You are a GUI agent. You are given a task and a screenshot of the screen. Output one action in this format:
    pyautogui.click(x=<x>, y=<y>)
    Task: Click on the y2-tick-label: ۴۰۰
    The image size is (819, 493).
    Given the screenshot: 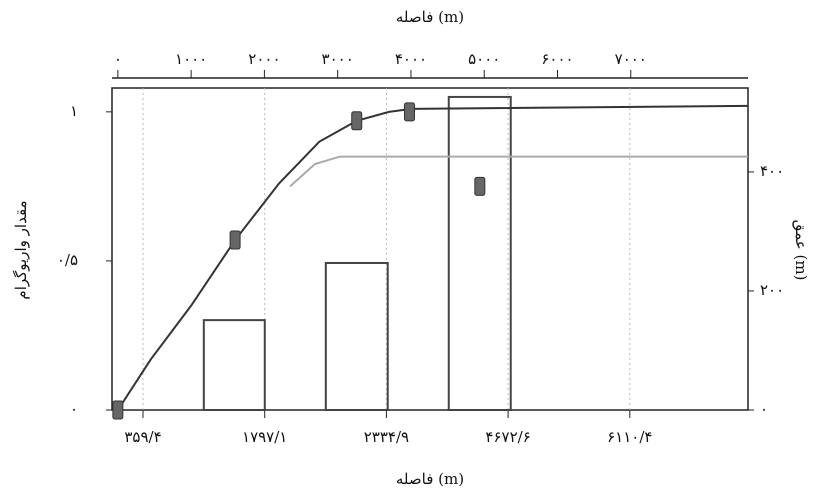 What is the action you would take?
    pyautogui.click(x=772, y=171)
    